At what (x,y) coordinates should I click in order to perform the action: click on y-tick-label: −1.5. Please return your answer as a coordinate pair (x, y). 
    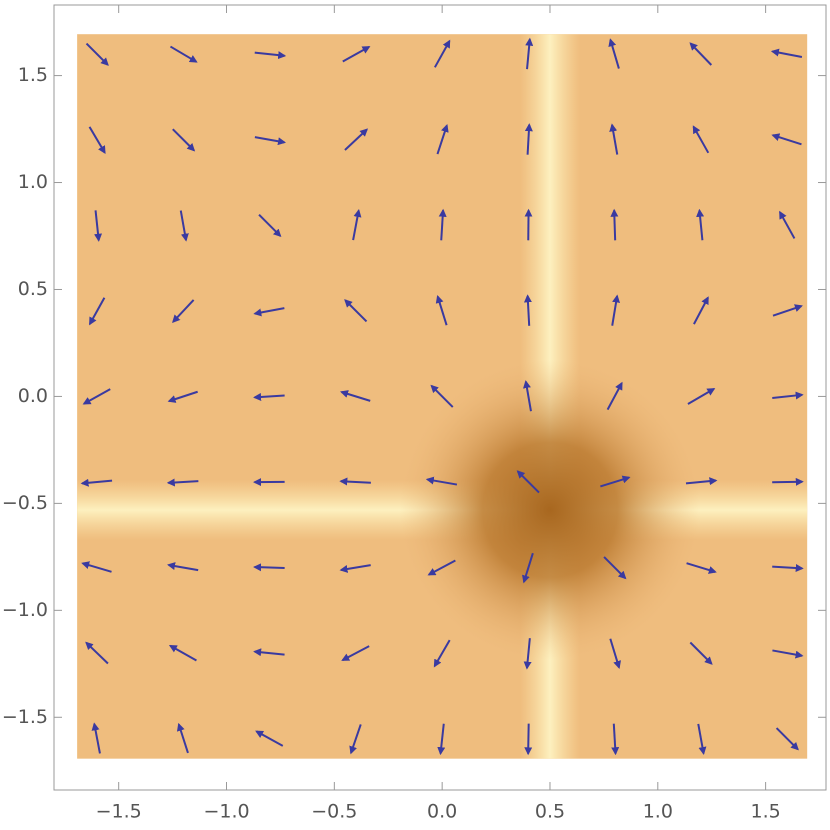
    Looking at the image, I should click on (25, 717).